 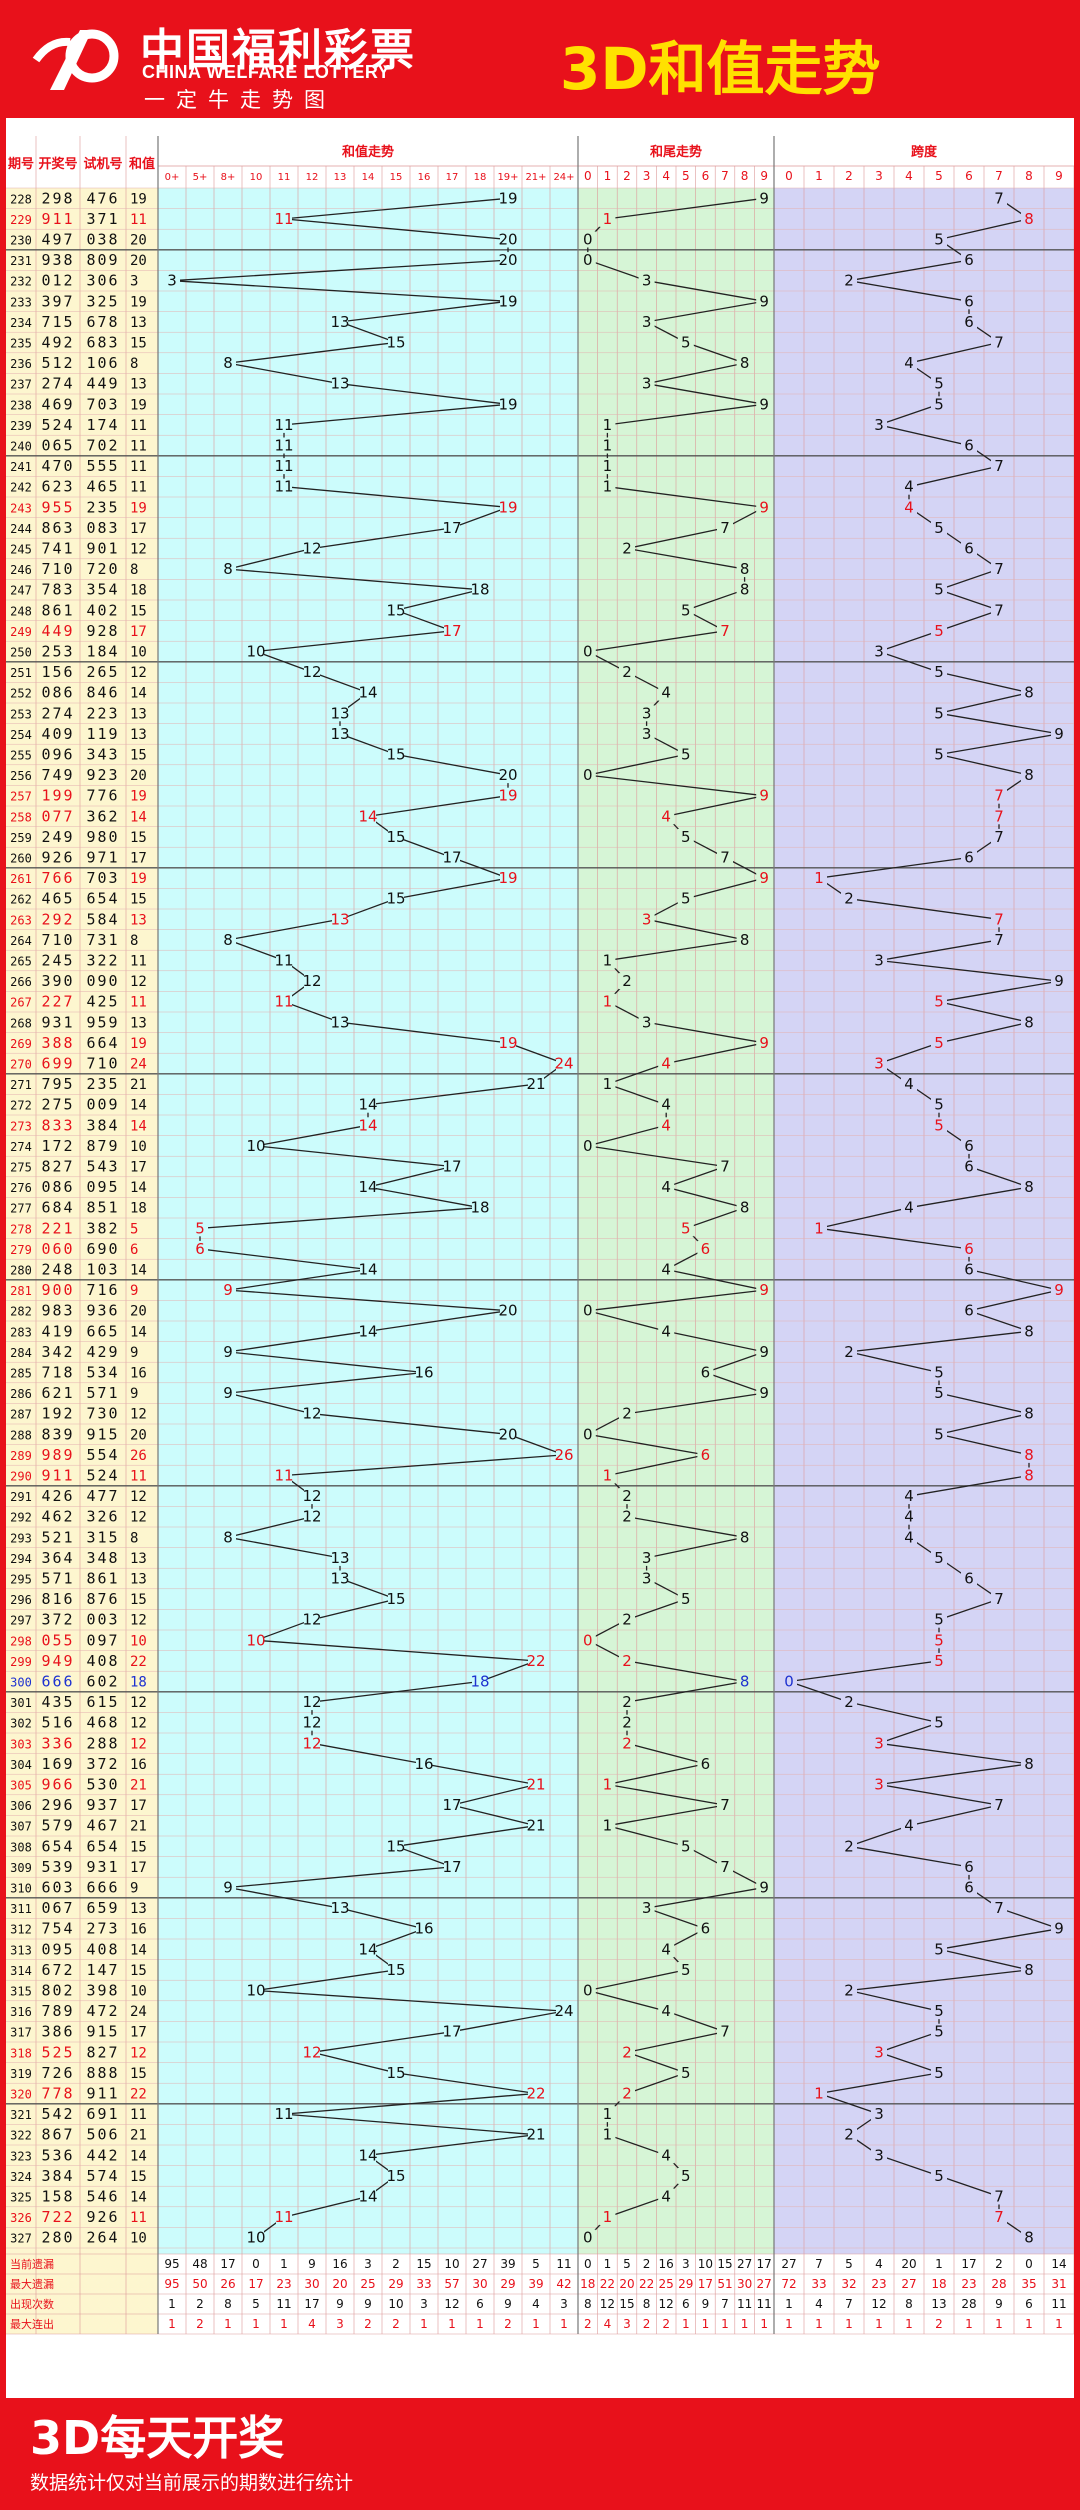 What do you see at coordinates (138, 776) in the screenshot?
I see `sum-value: 20` at bounding box center [138, 776].